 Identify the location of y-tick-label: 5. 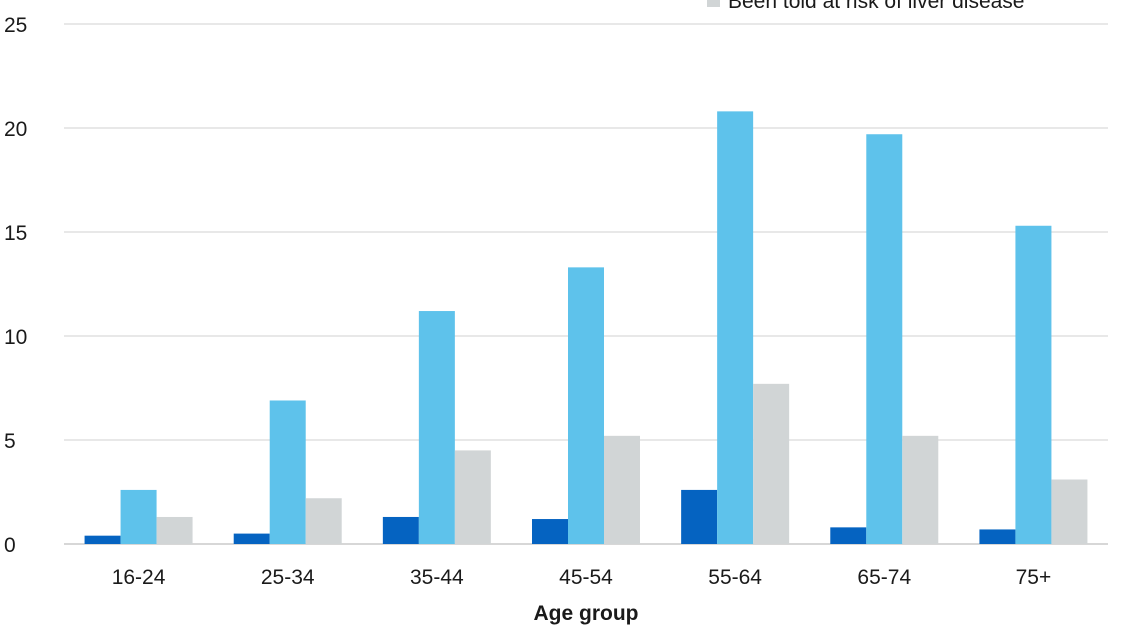
(10, 441).